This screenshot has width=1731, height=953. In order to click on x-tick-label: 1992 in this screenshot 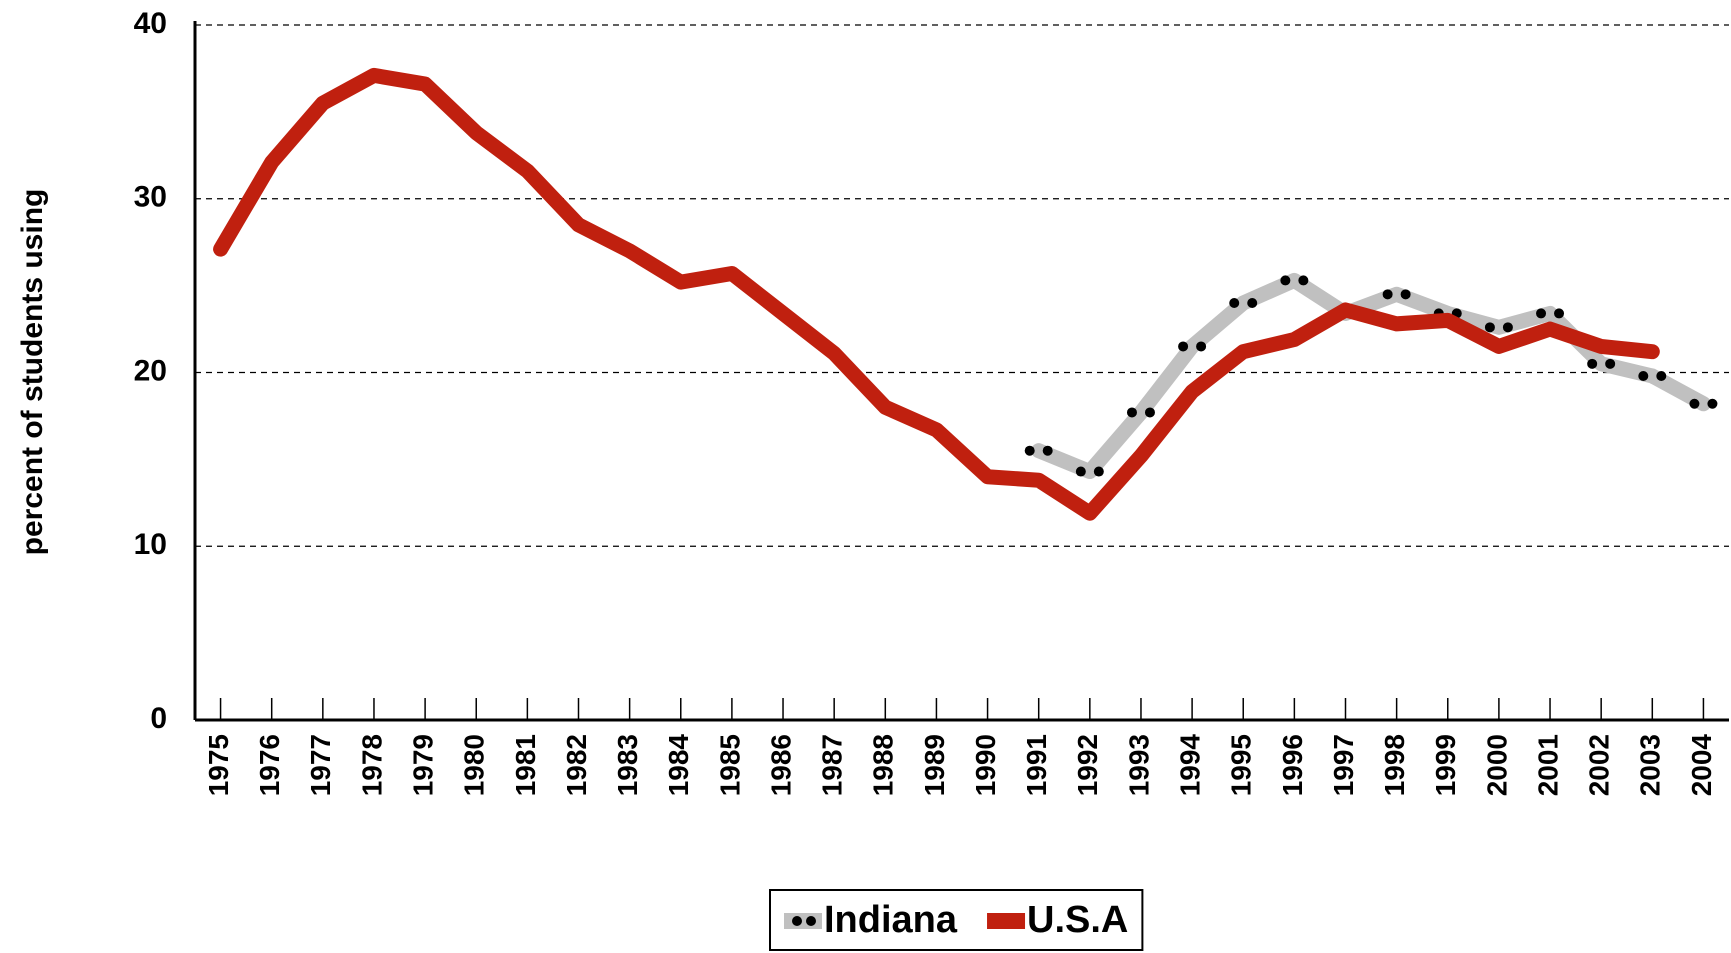, I will do `click(1087, 765)`.